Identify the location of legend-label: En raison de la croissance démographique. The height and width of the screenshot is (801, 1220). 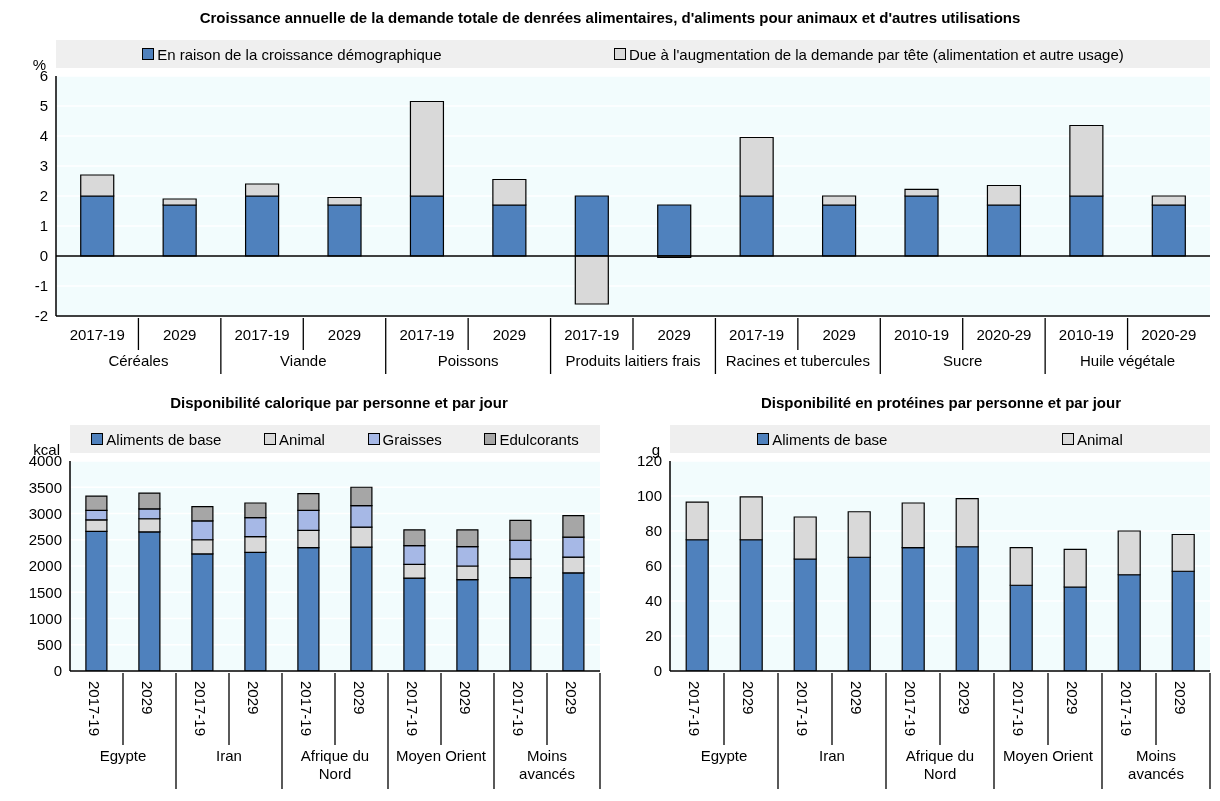
(299, 54).